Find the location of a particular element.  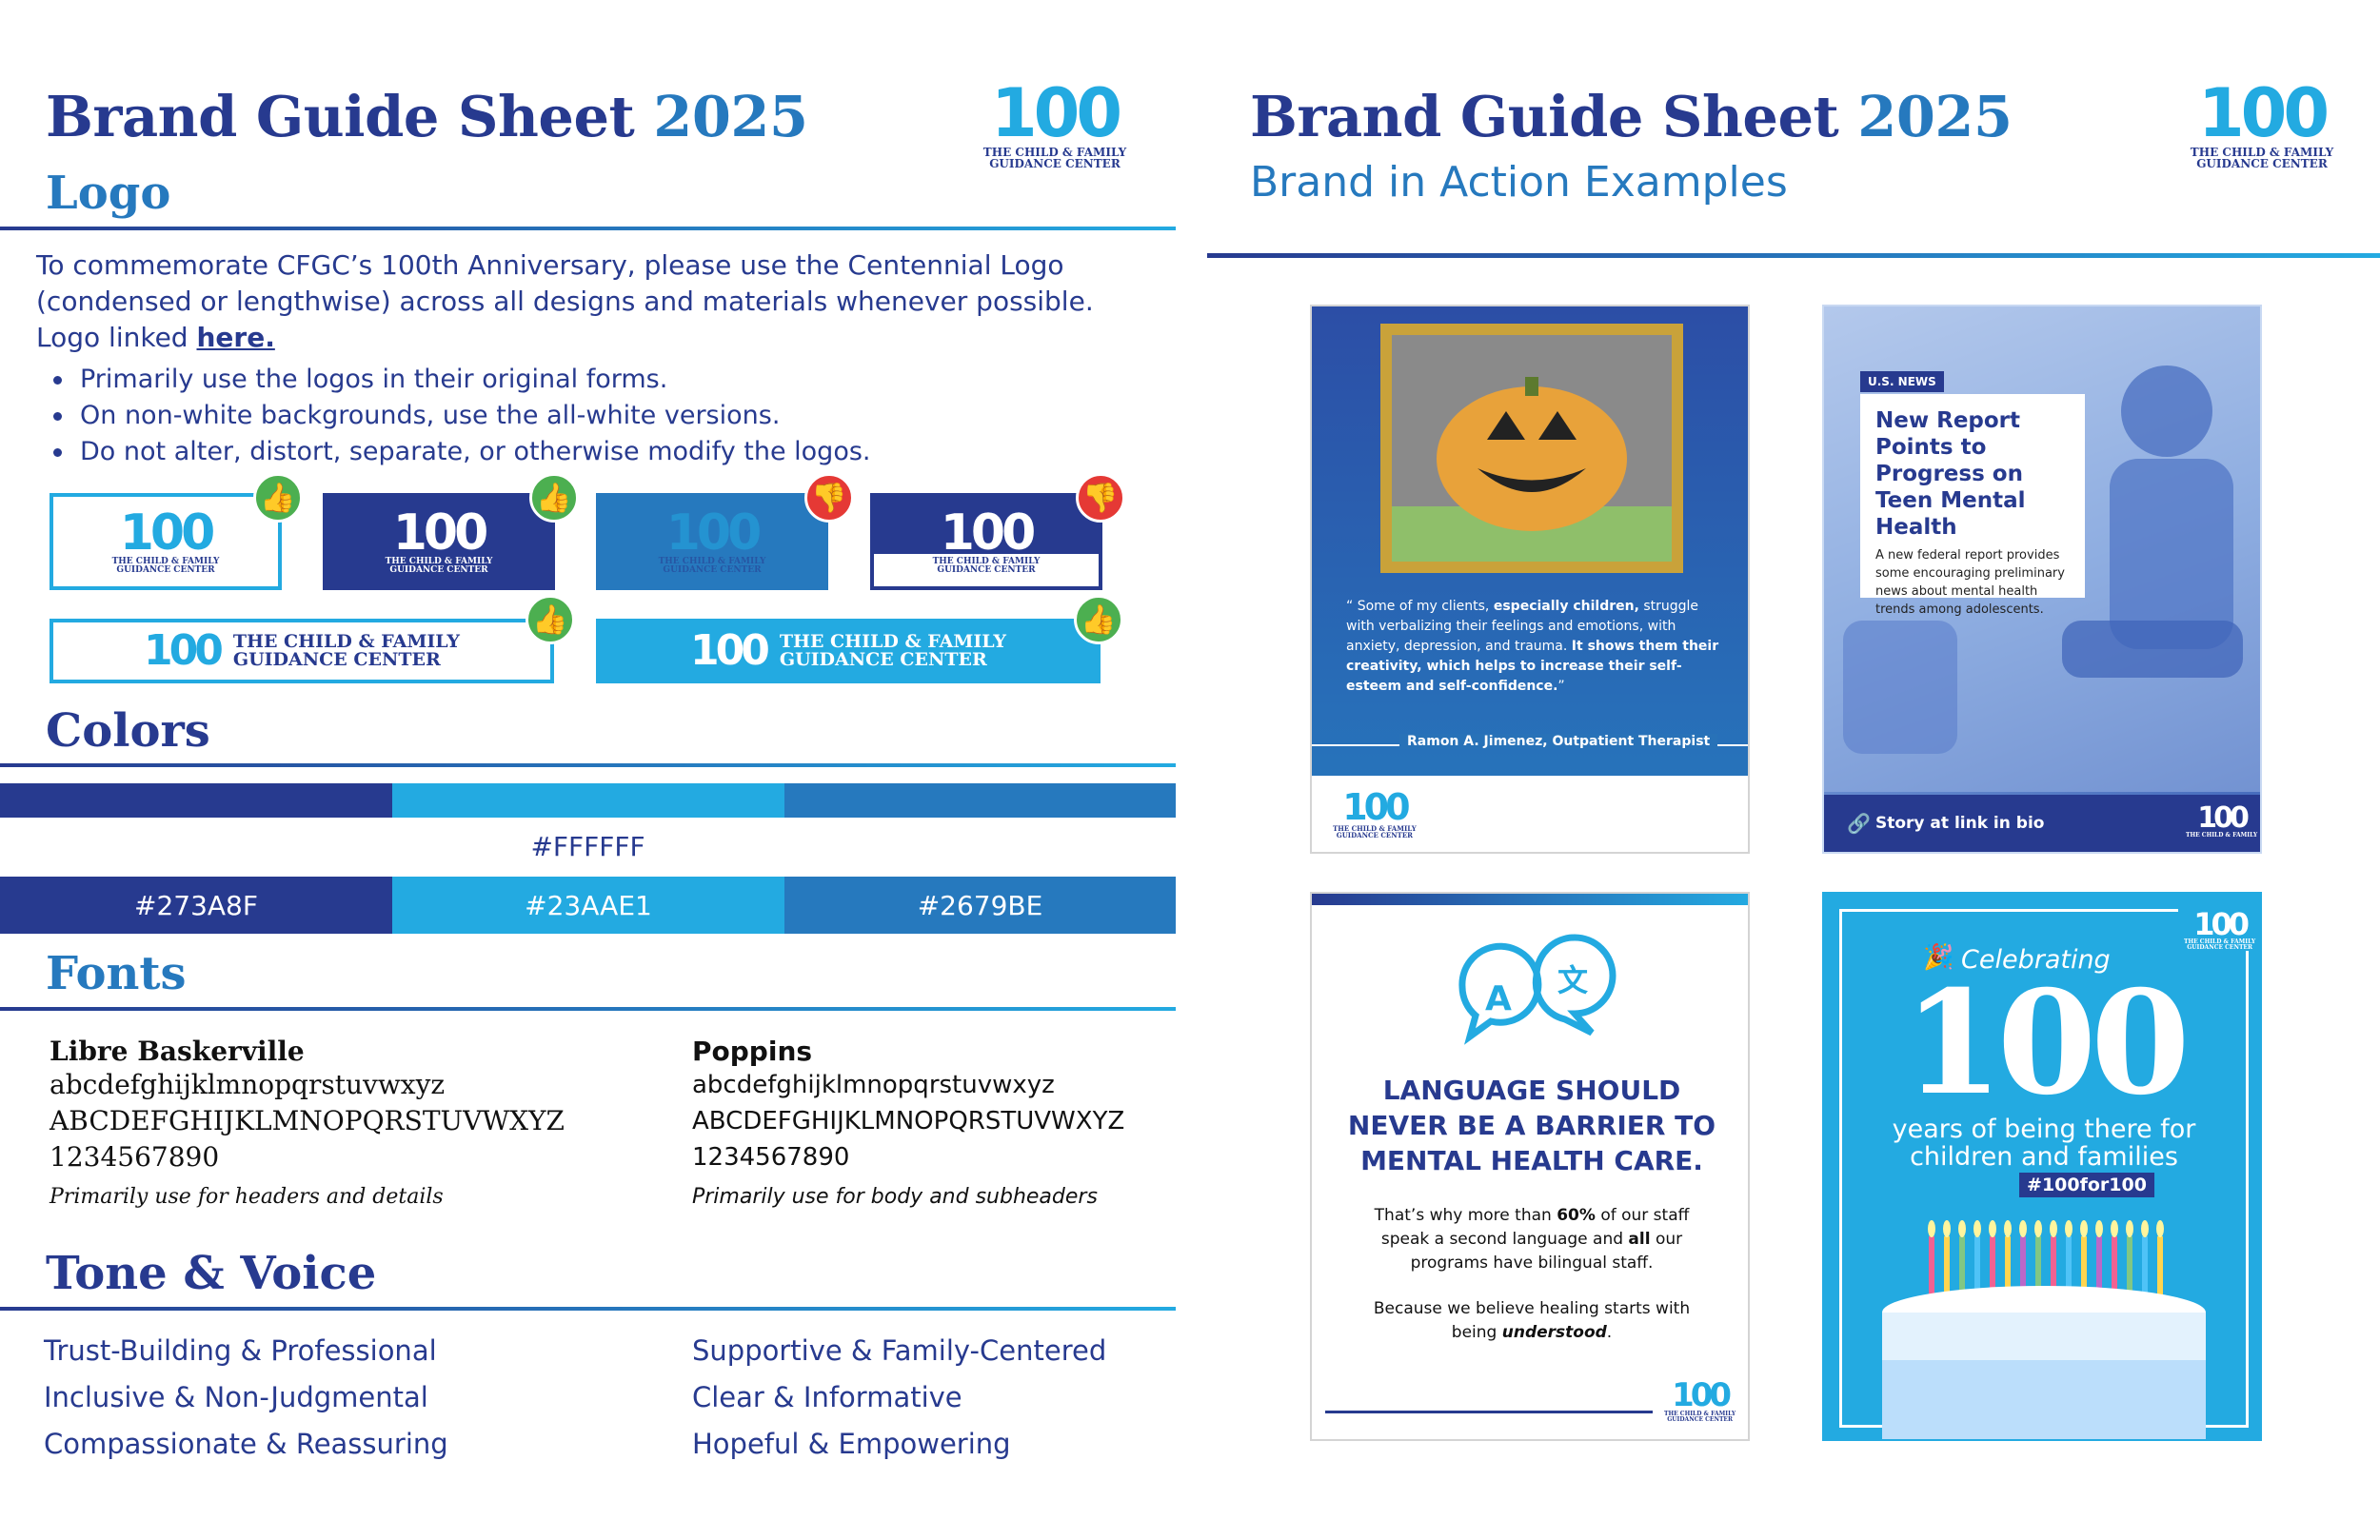

swatch-mid: #2679BE is located at coordinates (980, 905).